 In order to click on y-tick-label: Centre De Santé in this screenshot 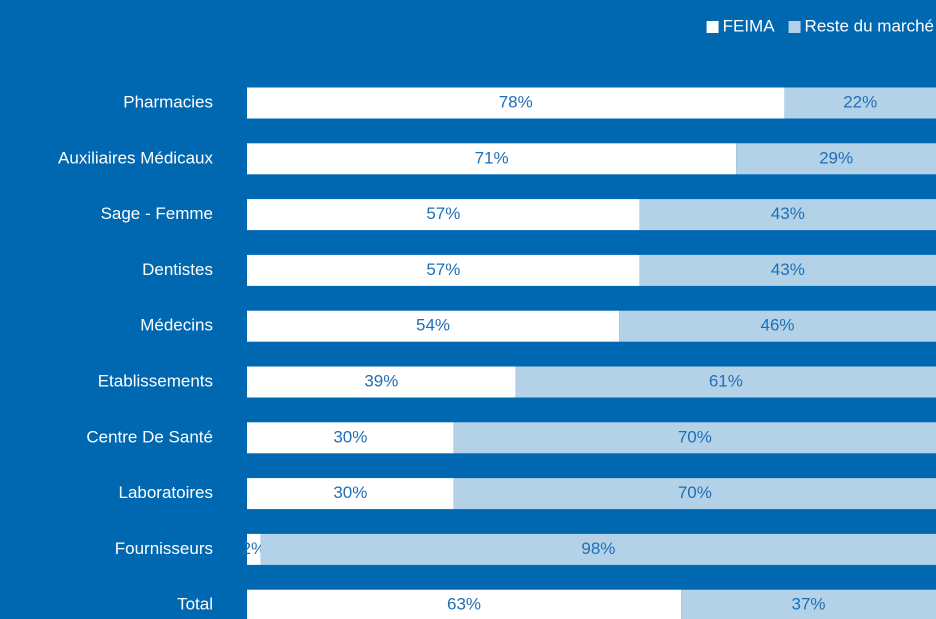, I will do `click(149, 436)`.